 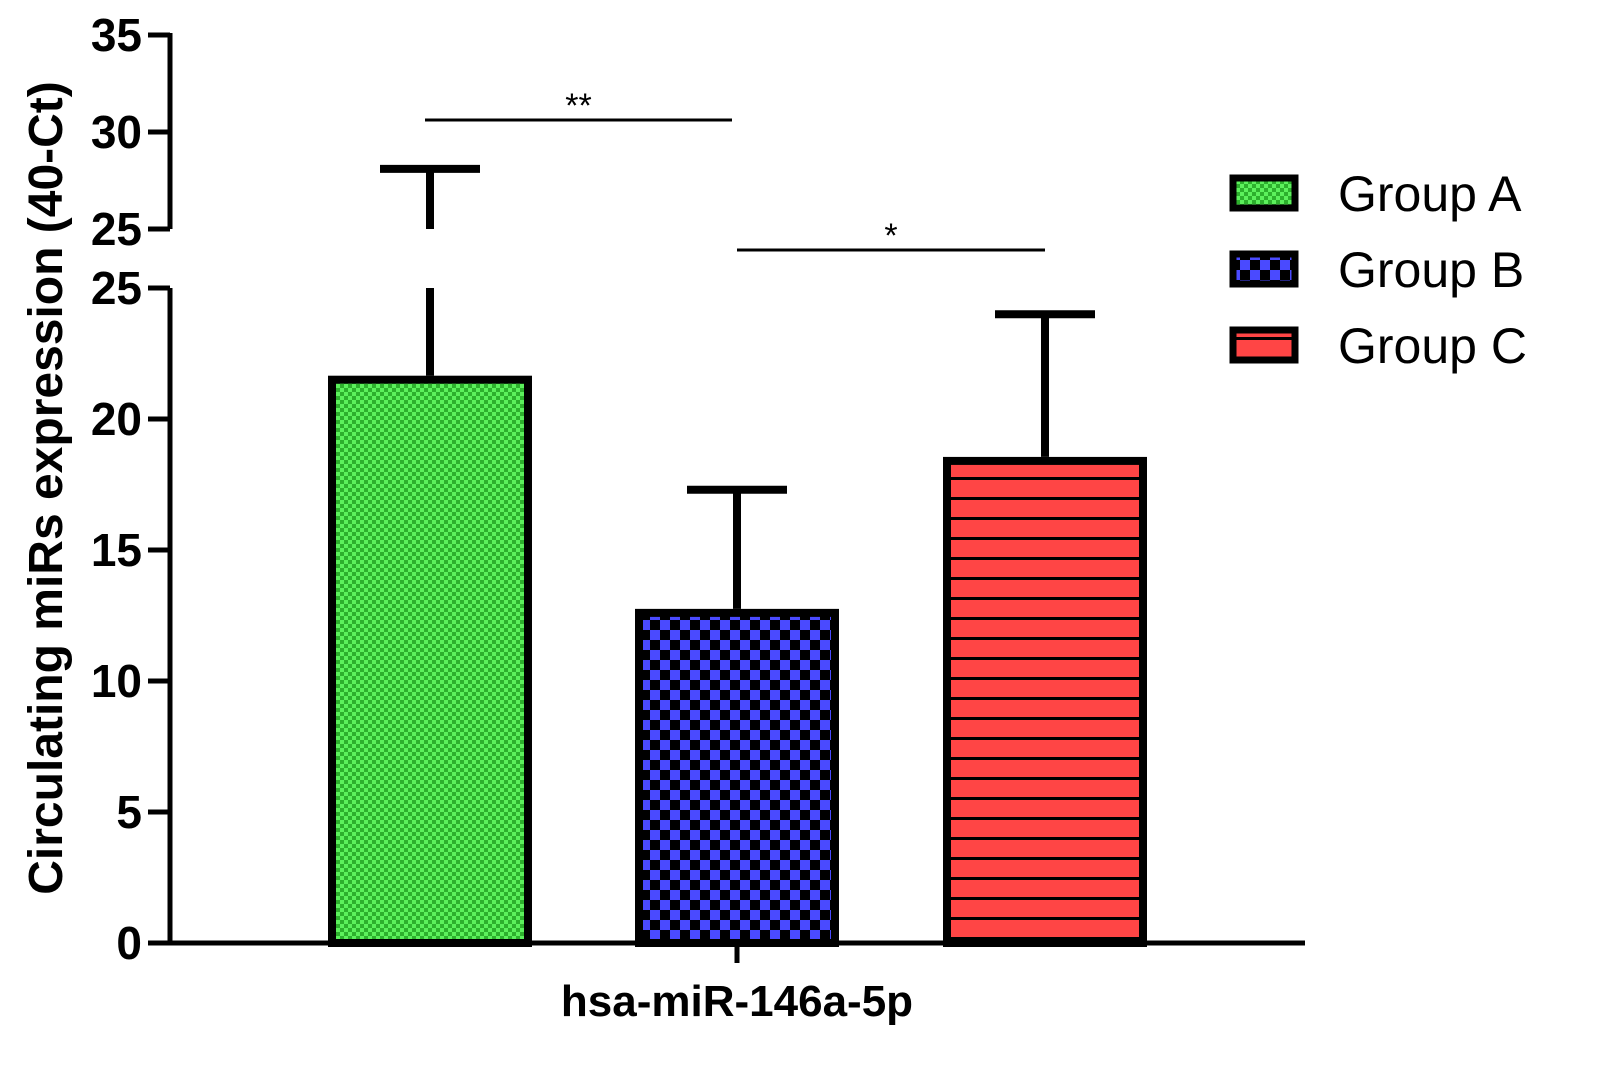 I want to click on legend-label: Group C, so click(x=1432, y=346).